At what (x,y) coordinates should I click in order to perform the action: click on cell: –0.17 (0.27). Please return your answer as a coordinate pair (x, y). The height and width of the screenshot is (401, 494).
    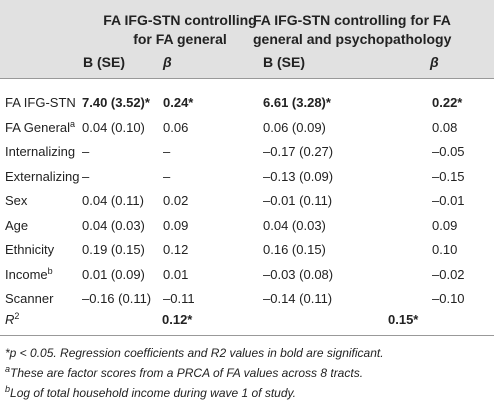
    Looking at the image, I should click on (298, 151).